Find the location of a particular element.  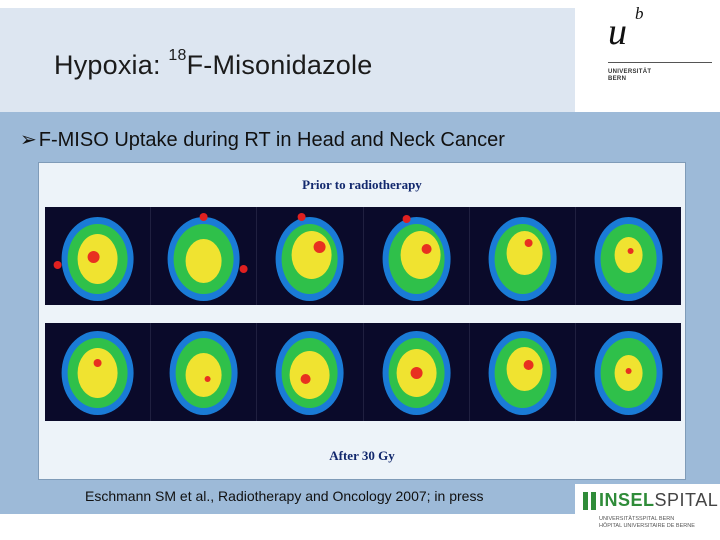

logo-word-insel: INSEL is located at coordinates (627, 500).